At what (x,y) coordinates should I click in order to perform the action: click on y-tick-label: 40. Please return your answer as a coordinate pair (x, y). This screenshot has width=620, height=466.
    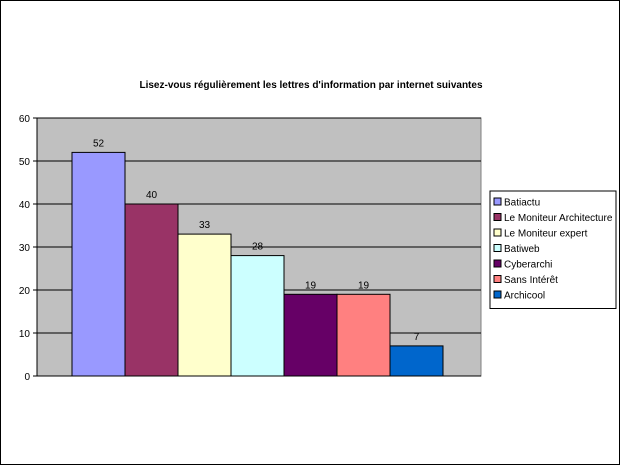
    Looking at the image, I should click on (25, 205).